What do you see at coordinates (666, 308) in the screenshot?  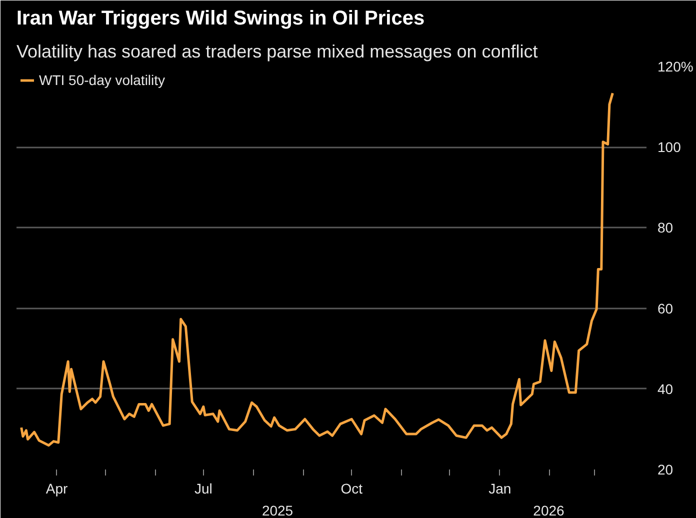 I see `y-tick-label: 60` at bounding box center [666, 308].